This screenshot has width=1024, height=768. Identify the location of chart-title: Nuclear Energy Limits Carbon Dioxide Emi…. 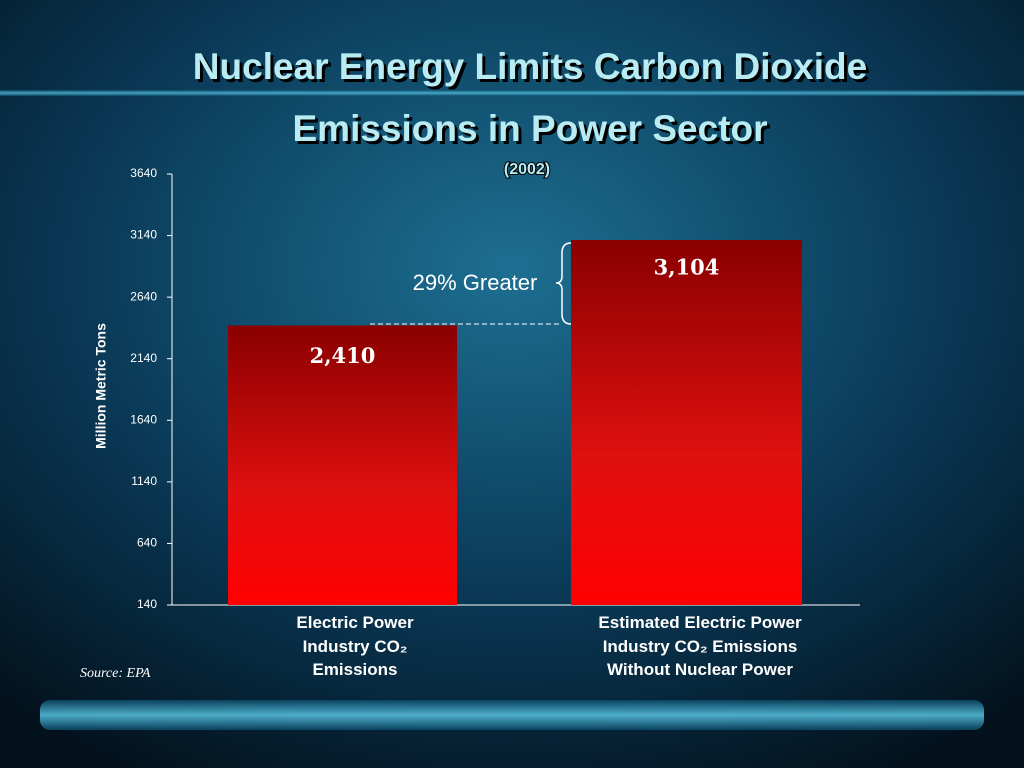
(530, 97).